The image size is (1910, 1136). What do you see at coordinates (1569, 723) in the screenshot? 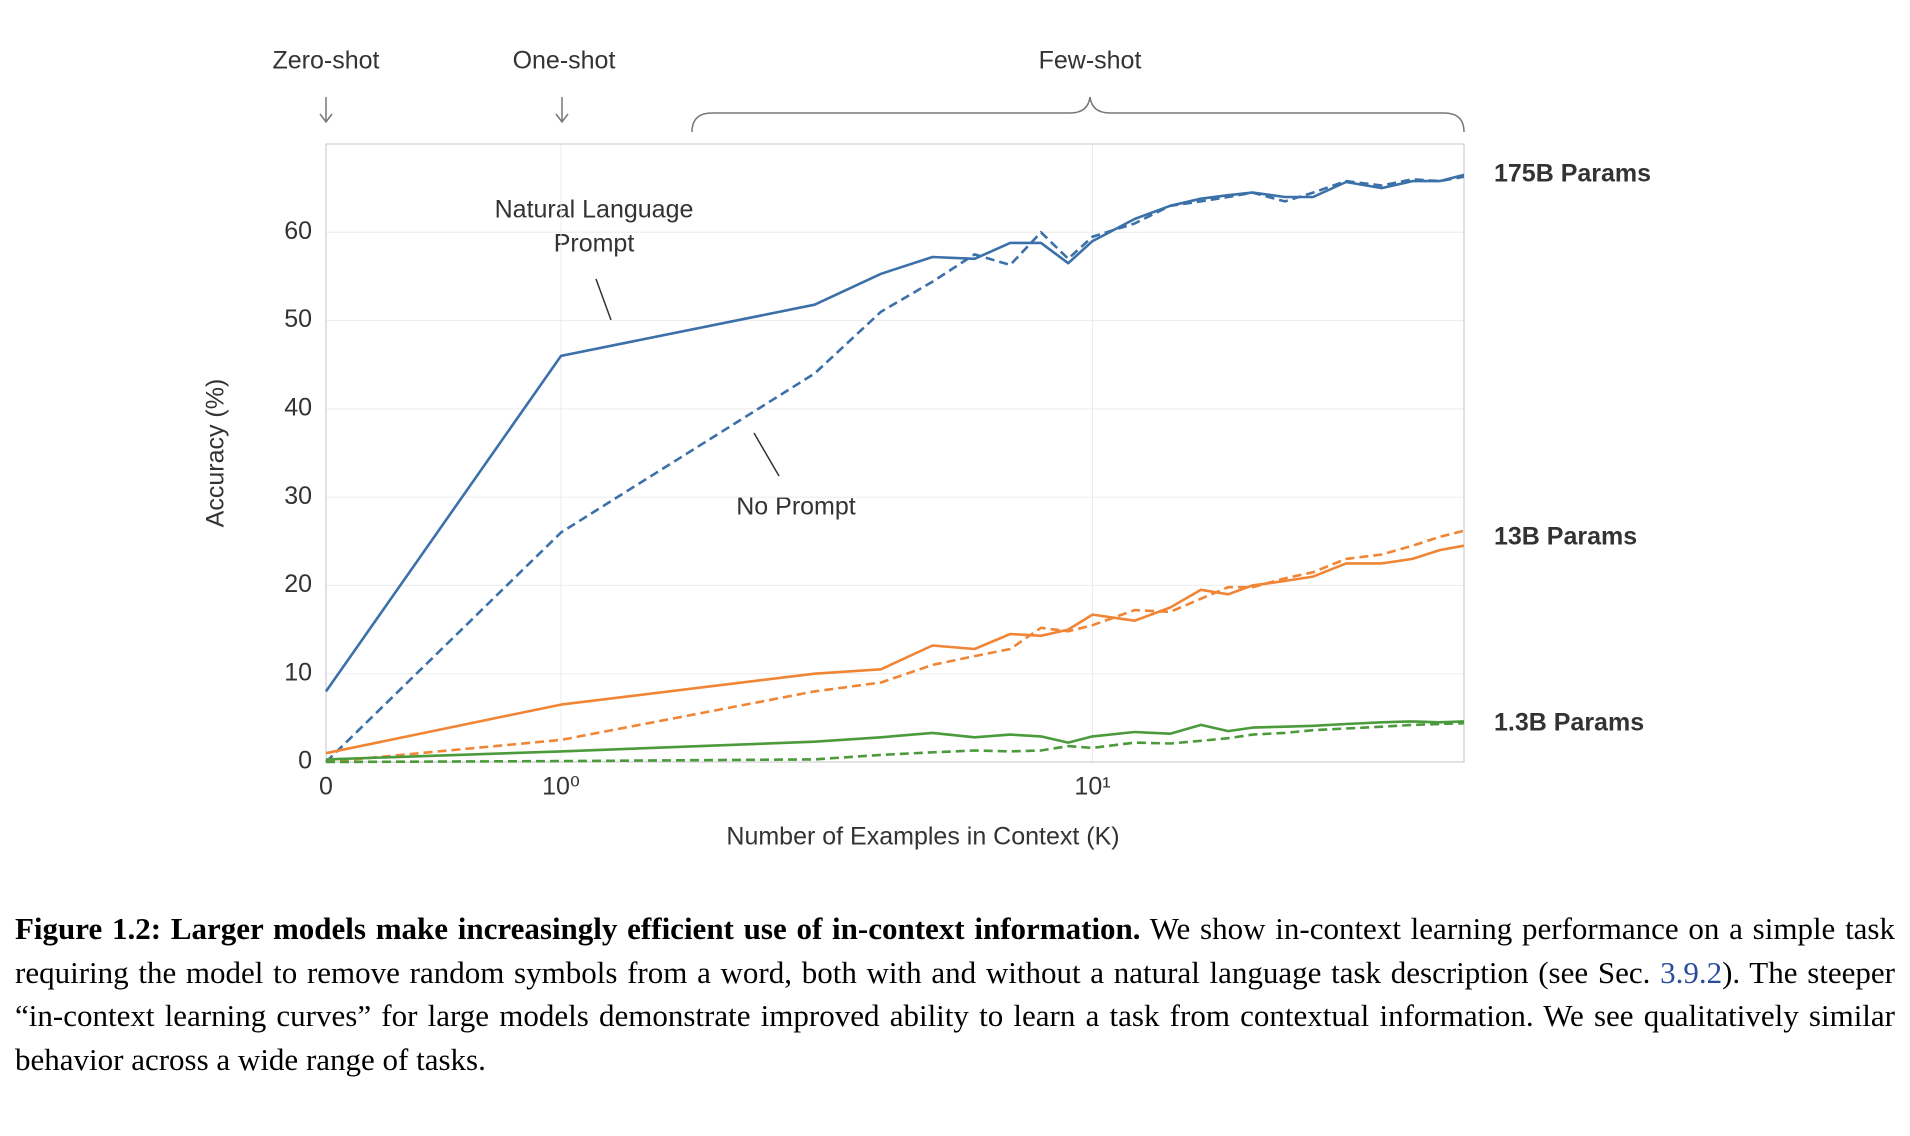
I see `series-label: 1.3B Params` at bounding box center [1569, 723].